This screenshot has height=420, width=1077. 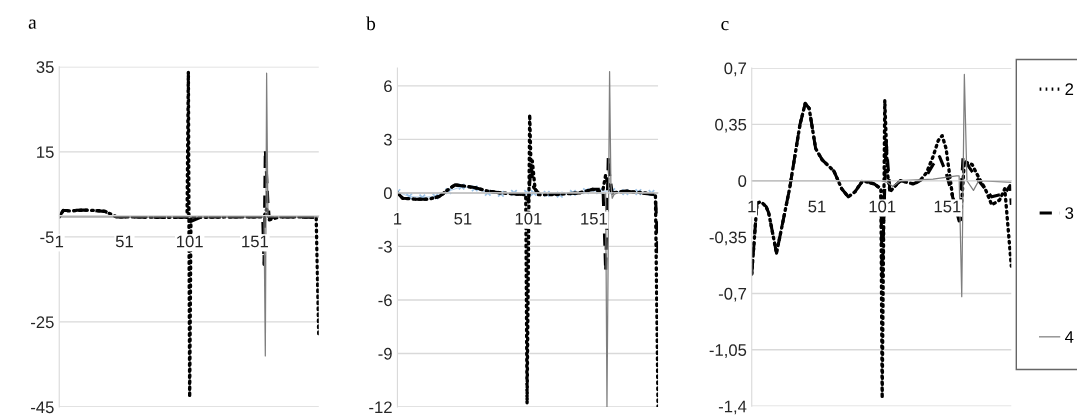 I want to click on y-tick-label: 0,7, so click(x=735, y=69).